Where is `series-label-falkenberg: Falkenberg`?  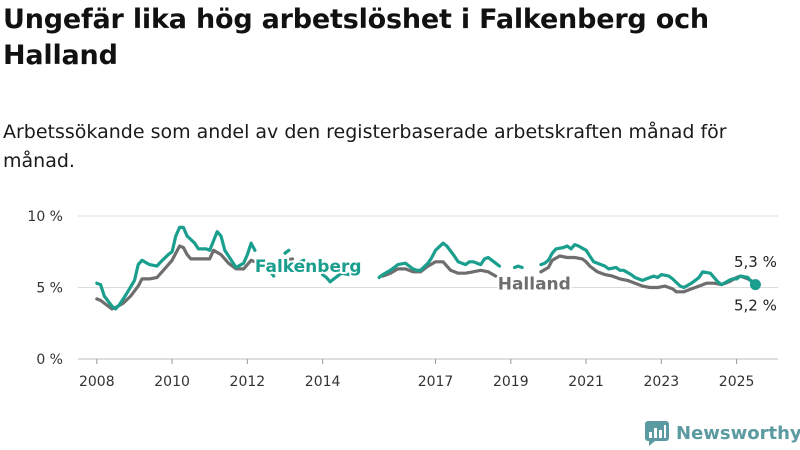
series-label-falkenberg: Falkenberg is located at coordinates (308, 267).